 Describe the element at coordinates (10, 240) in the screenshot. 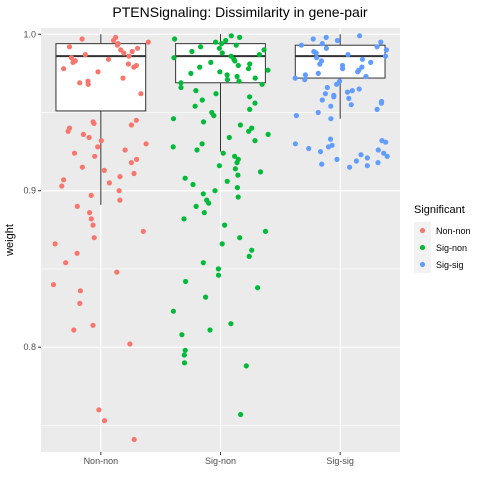

I see `y-axis-label: weight` at that location.